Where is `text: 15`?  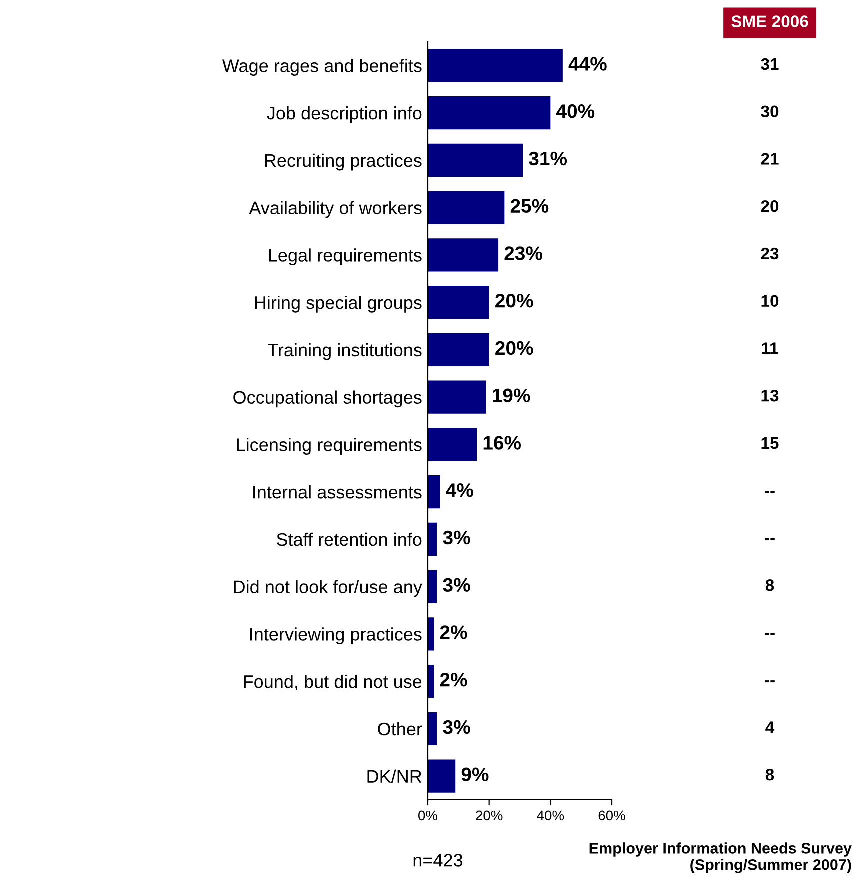
text: 15 is located at coordinates (770, 444).